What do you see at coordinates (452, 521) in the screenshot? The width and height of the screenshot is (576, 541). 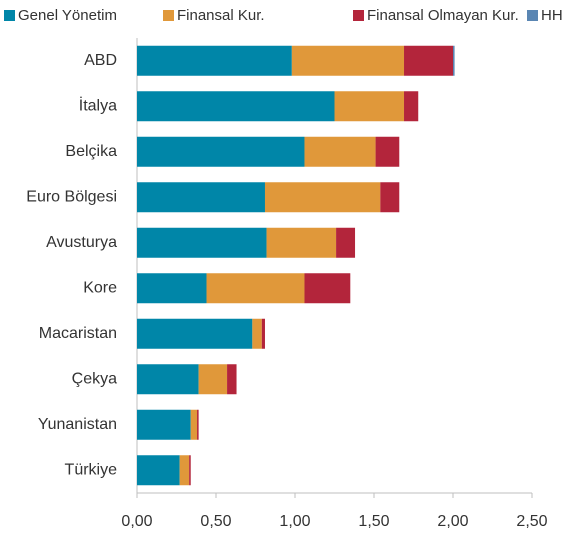 I see `x-tick-label: 2,00` at bounding box center [452, 521].